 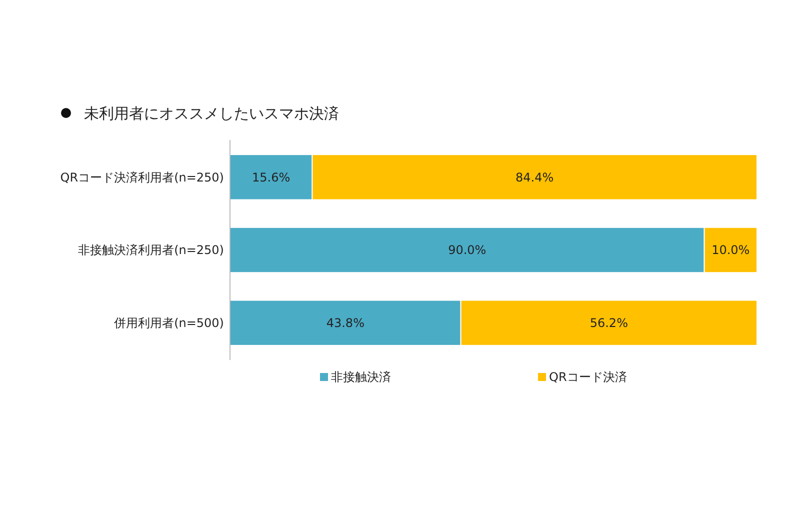 What do you see at coordinates (535, 177) in the screenshot?
I see `data-label: 84.4%` at bounding box center [535, 177].